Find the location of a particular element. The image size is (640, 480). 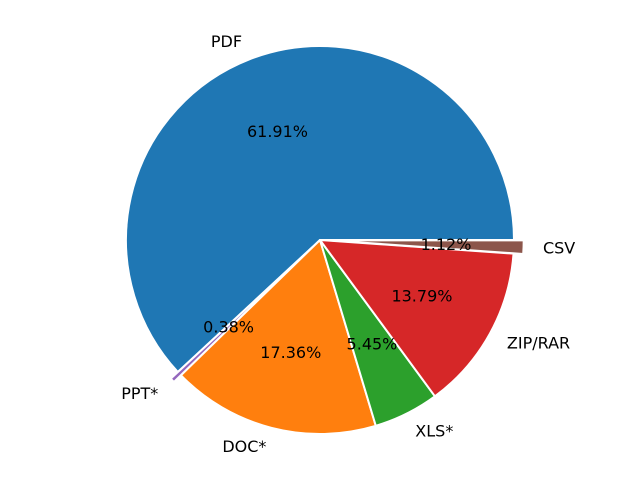

pie-slice-zip-rar is located at coordinates (417, 318).